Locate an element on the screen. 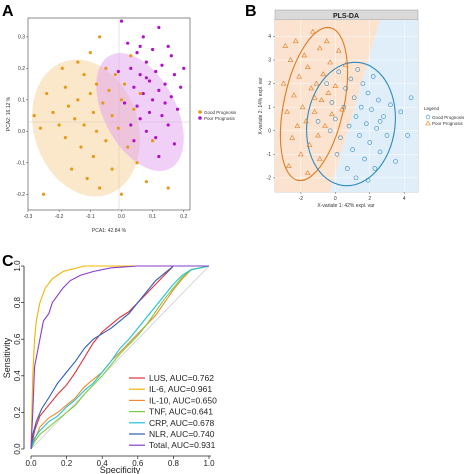 The width and height of the screenshot is (474, 474). pca-y-tick-label: 0.2 is located at coordinates (21, 69).